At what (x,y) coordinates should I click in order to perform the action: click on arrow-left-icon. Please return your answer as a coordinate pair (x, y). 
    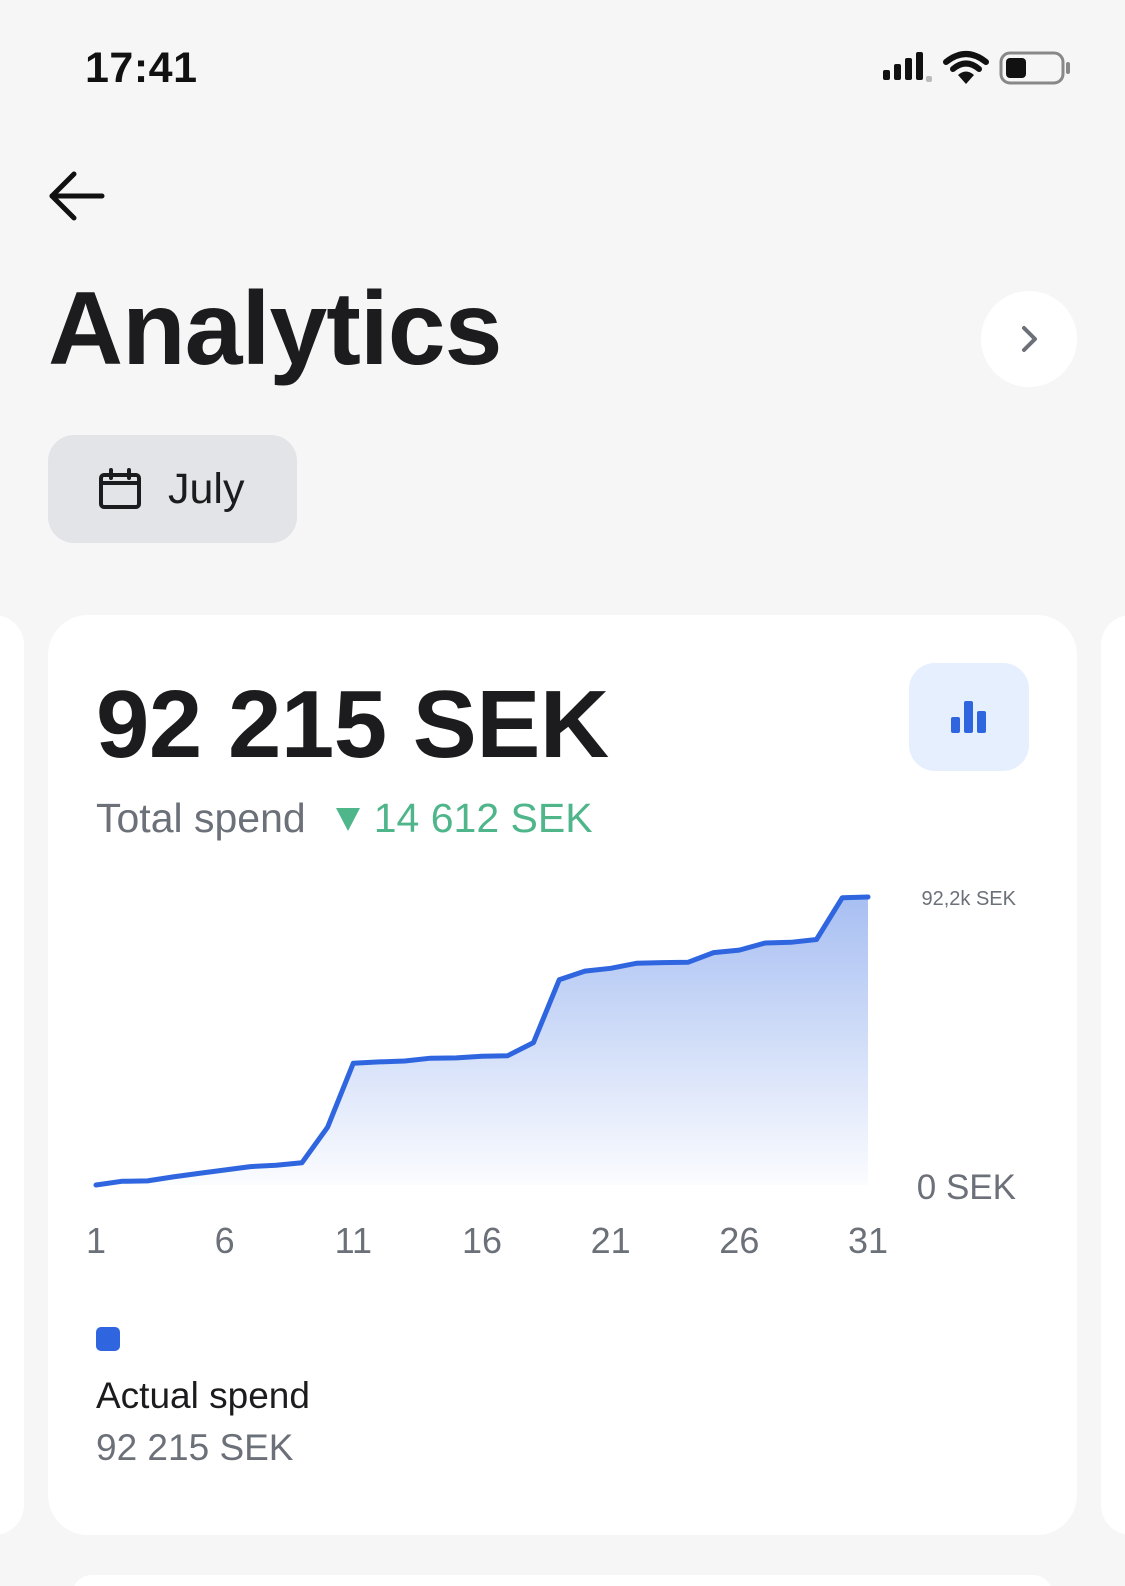
    Looking at the image, I should click on (77, 196).